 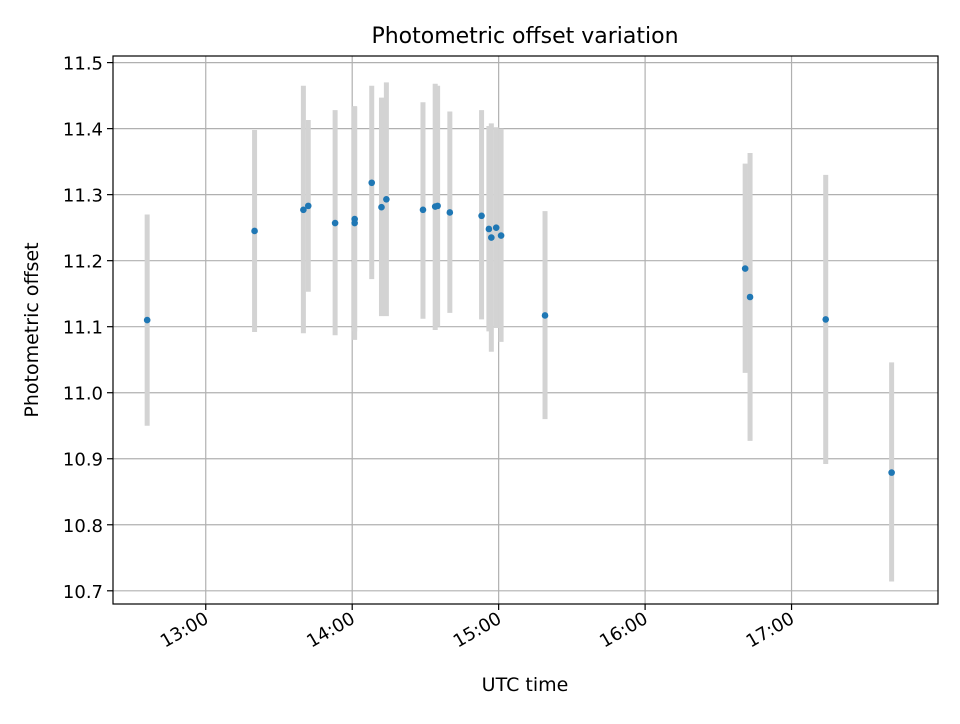 What do you see at coordinates (525, 685) in the screenshot?
I see `x-axis-label: UTC time` at bounding box center [525, 685].